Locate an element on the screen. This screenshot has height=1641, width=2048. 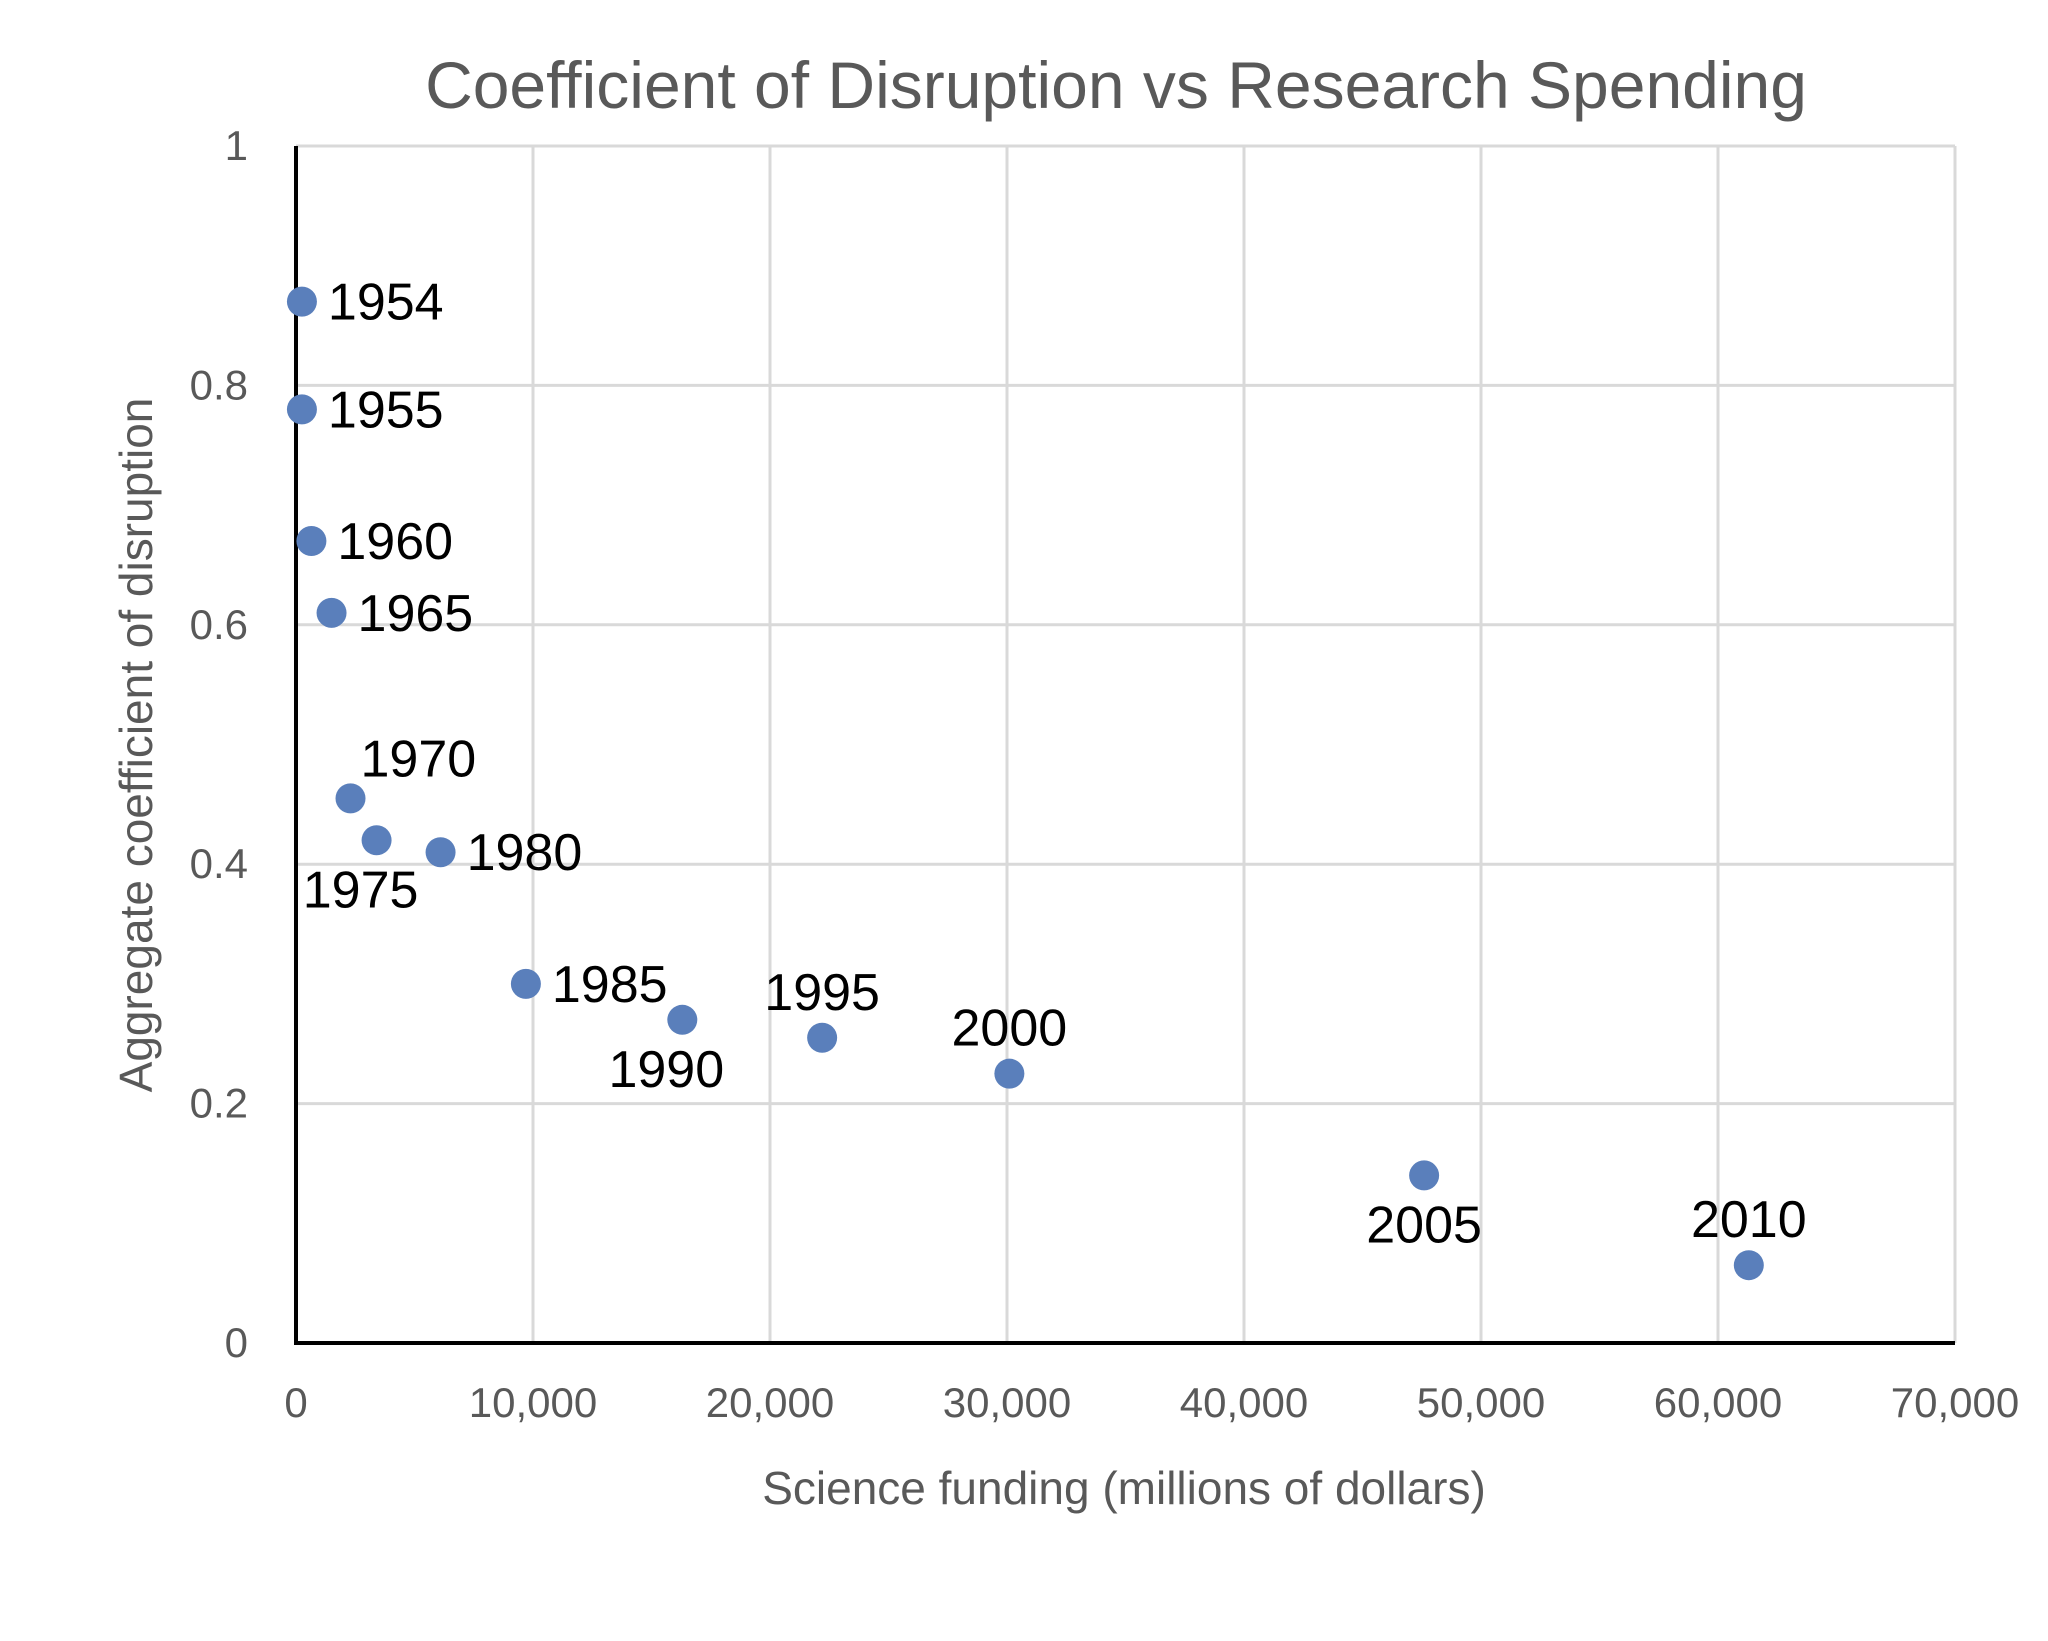
y-axis-title: Aggregate coefficient of disruption is located at coordinates (136, 745).